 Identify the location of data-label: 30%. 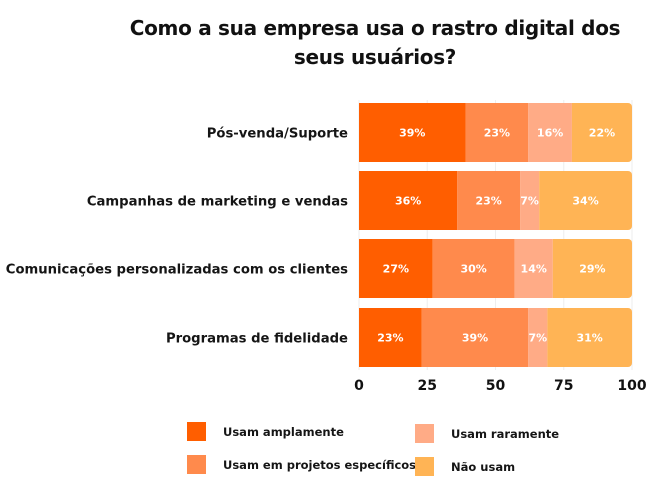
(473, 269).